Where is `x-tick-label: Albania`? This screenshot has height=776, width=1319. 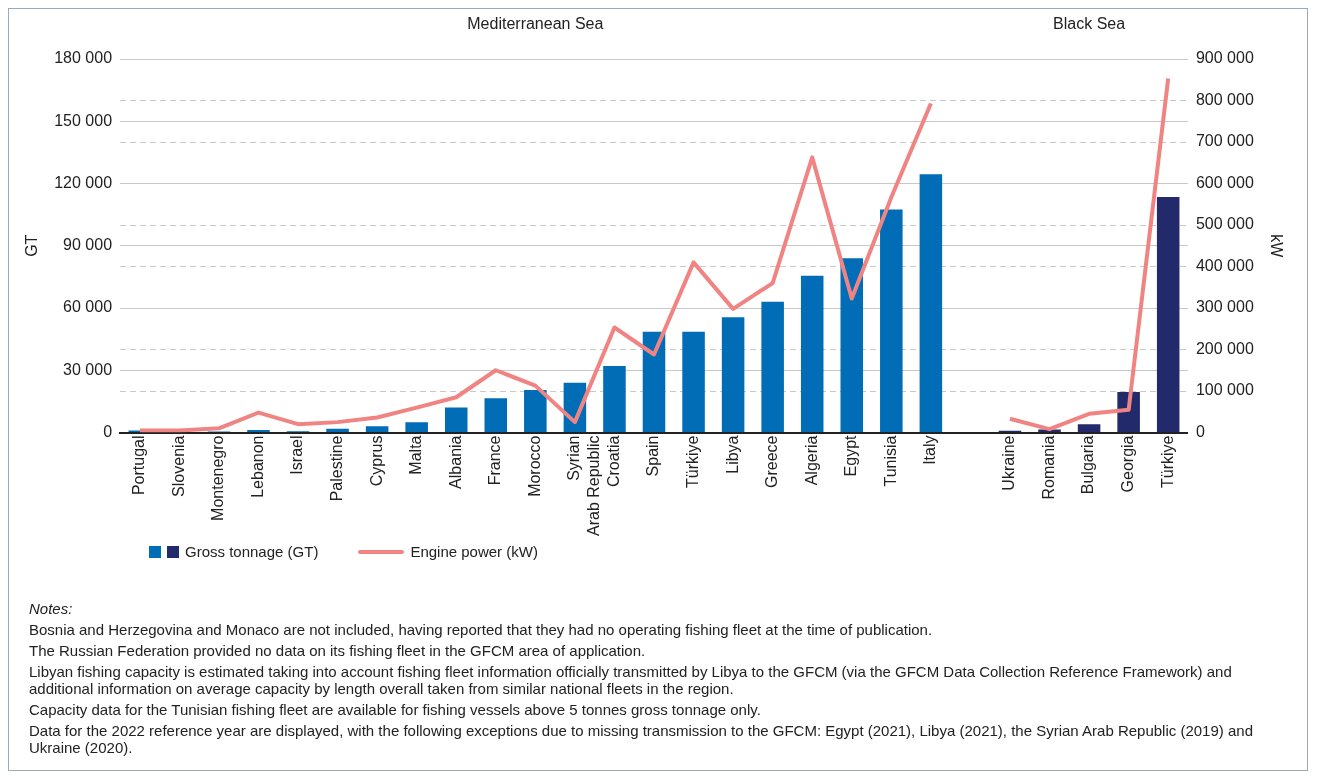 x-tick-label: Albania is located at coordinates (455, 462).